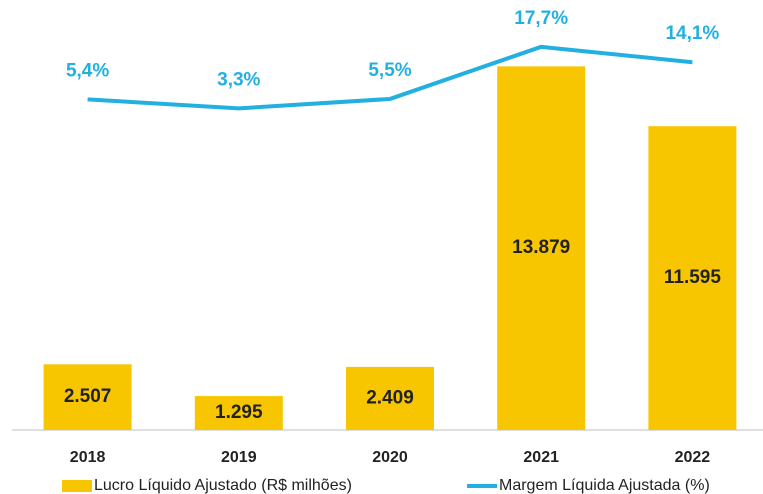  Describe the element at coordinates (77, 486) in the screenshot. I see `legend-swatch` at that location.